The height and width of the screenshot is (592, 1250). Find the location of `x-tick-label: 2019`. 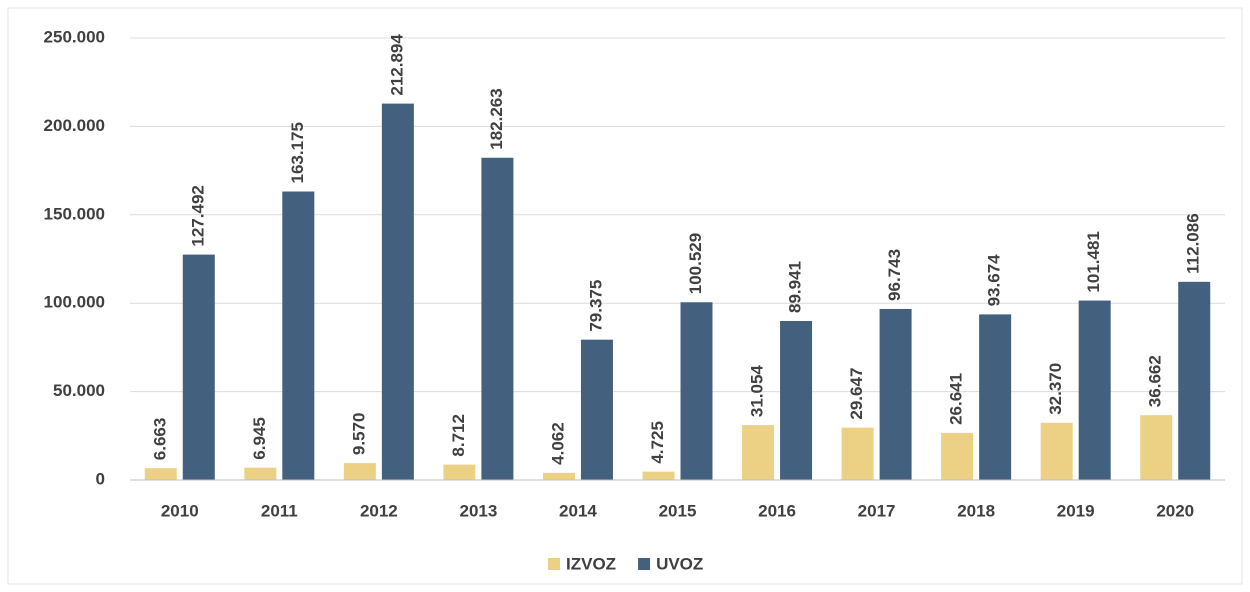

x-tick-label: 2019 is located at coordinates (1076, 510).